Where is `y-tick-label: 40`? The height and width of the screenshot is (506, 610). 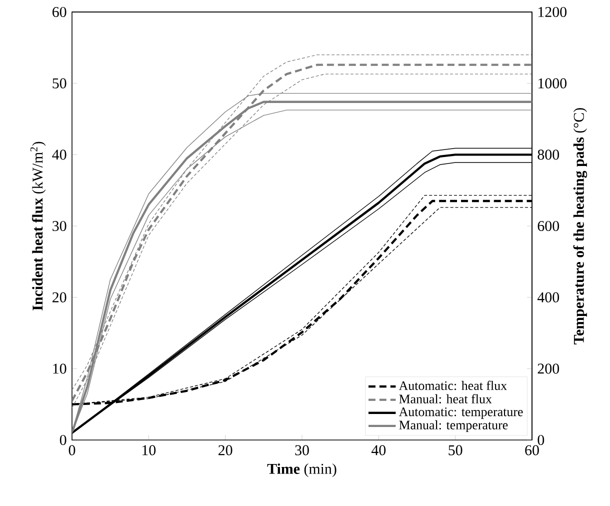
y-tick-label: 40 is located at coordinates (59, 155).